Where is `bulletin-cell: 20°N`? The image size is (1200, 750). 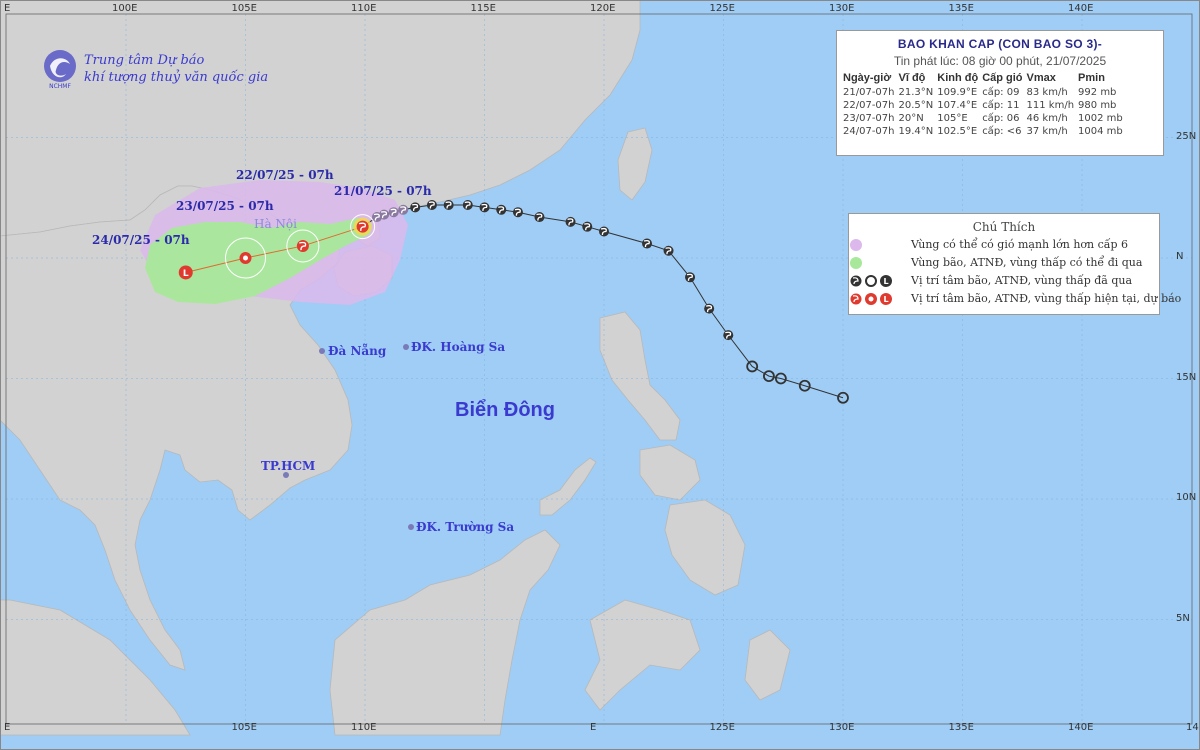 bulletin-cell: 20°N is located at coordinates (911, 118).